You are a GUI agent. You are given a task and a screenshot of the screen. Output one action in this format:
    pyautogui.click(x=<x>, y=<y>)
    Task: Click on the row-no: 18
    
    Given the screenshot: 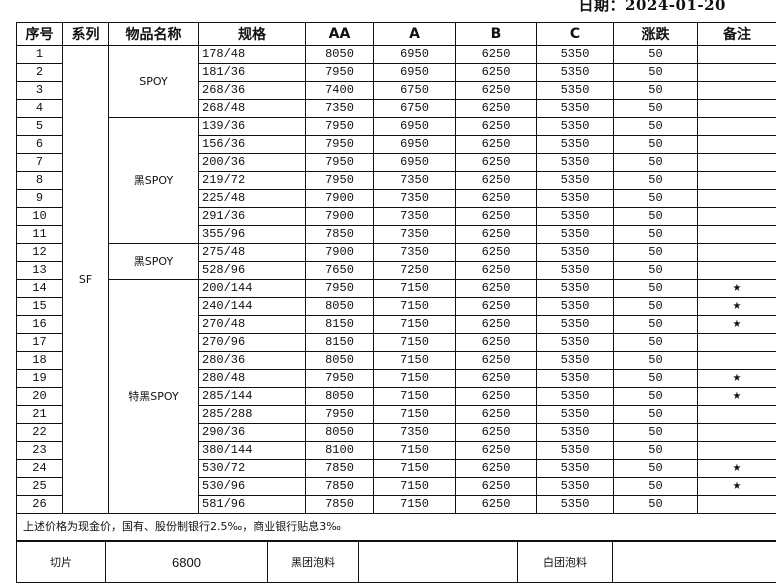 What is the action you would take?
    pyautogui.click(x=39, y=360)
    